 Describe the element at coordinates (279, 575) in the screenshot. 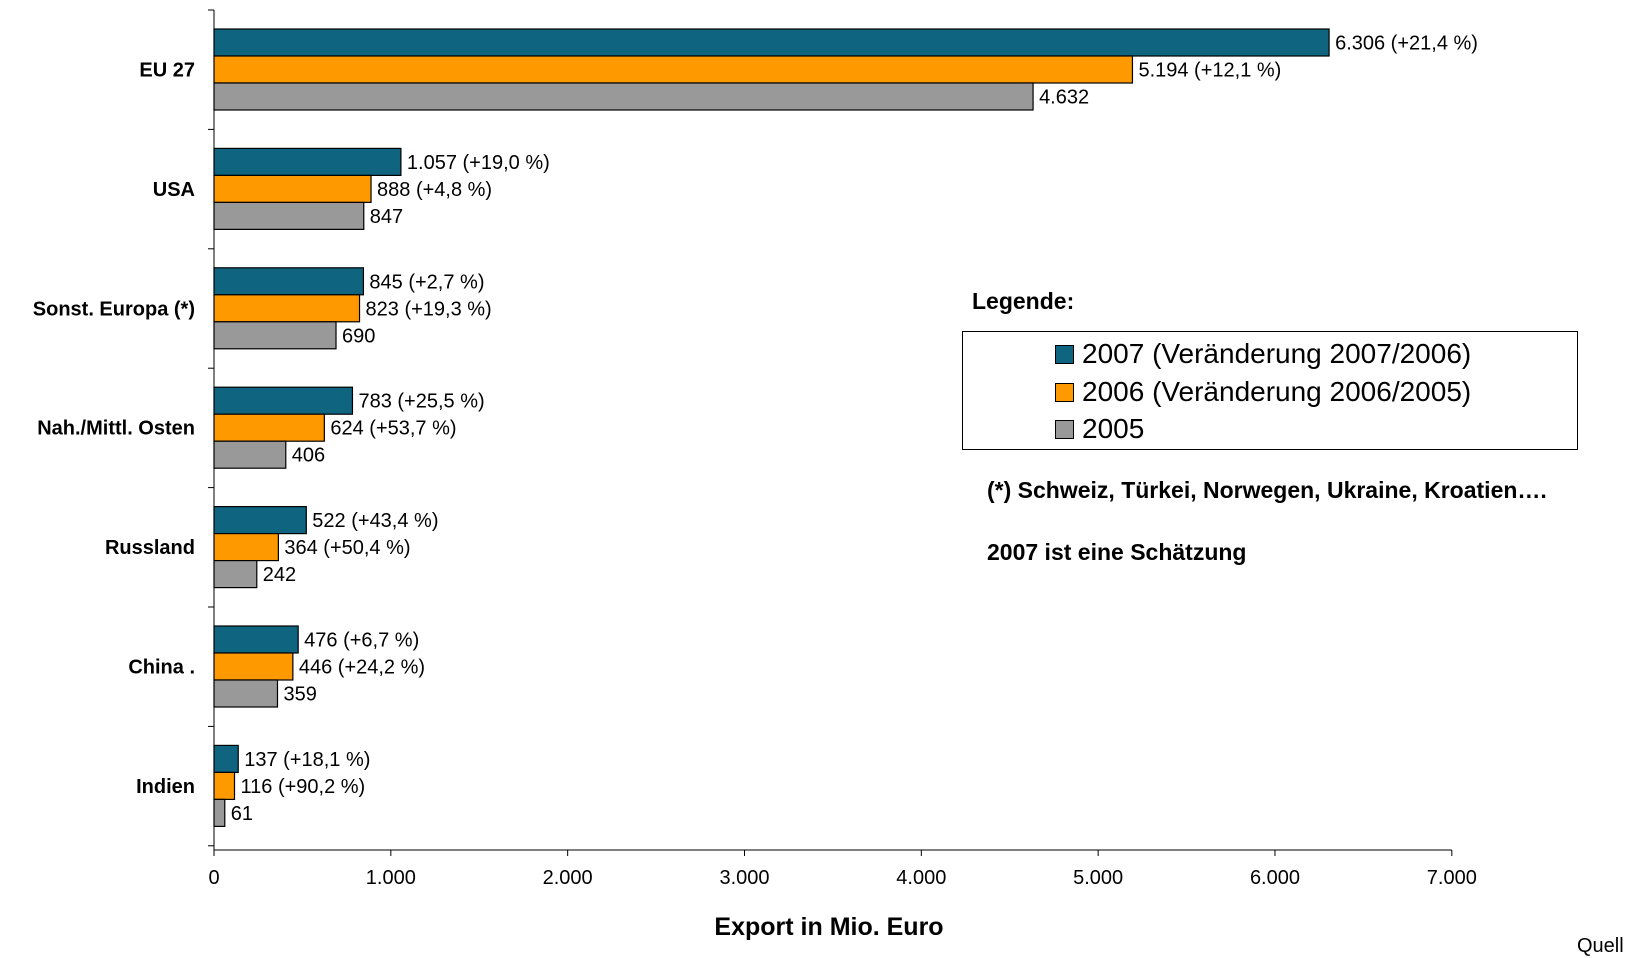

I see `value-label-russland-2: 242` at that location.